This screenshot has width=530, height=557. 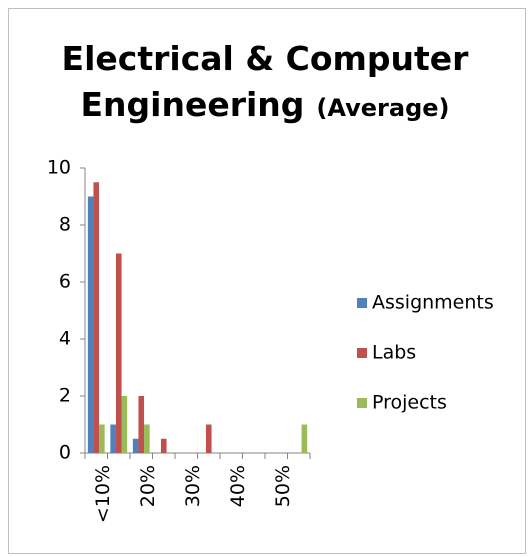 What do you see at coordinates (283, 486) in the screenshot?
I see `x-tick-label: 50%` at bounding box center [283, 486].